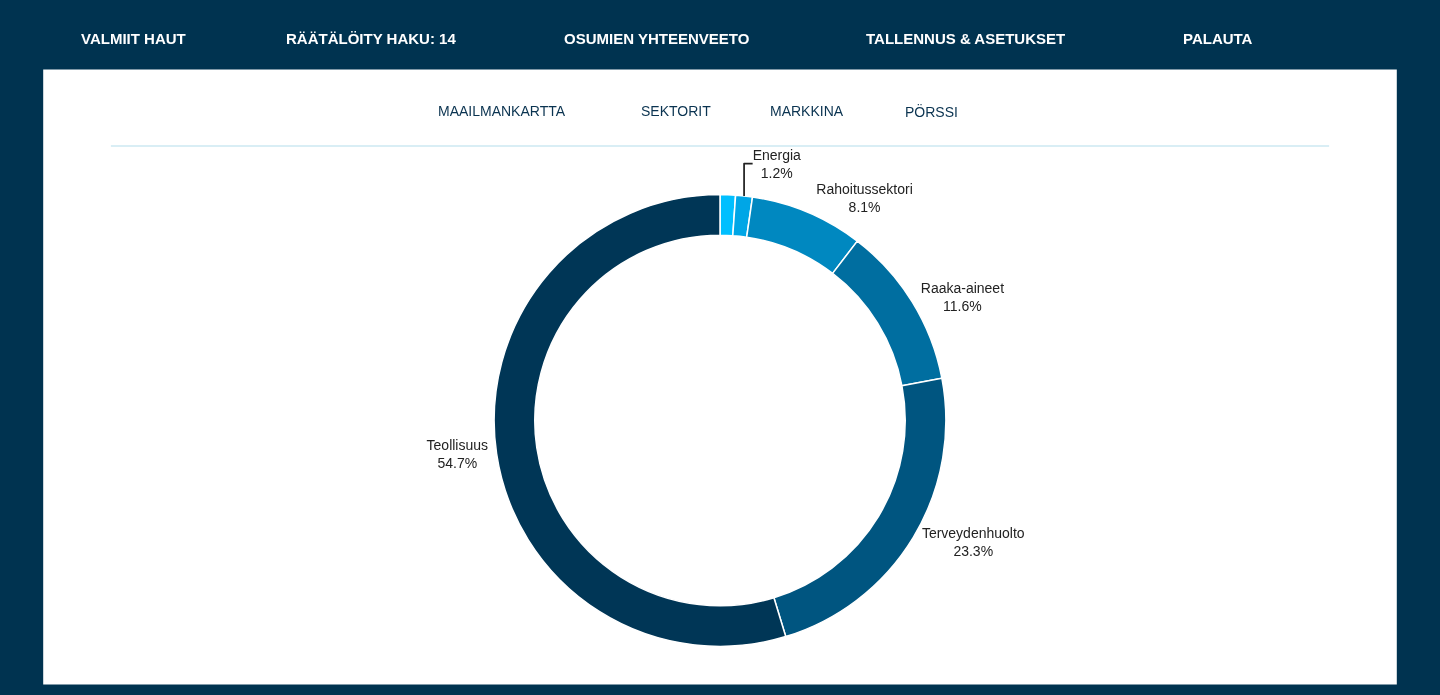  Describe the element at coordinates (864, 206) in the screenshot. I see `data-label: 8.1%` at that location.